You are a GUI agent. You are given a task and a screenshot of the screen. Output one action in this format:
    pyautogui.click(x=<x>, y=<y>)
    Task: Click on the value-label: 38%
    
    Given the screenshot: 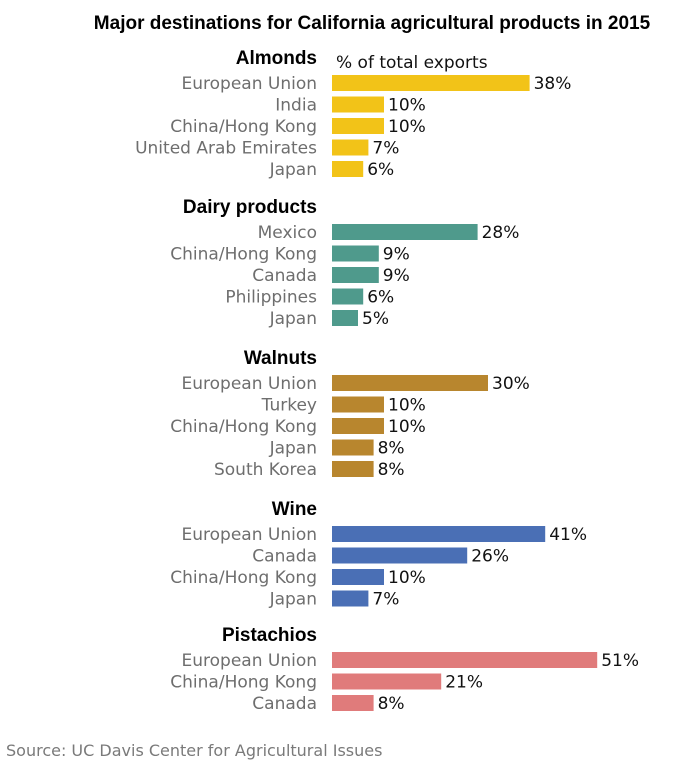 What is the action you would take?
    pyautogui.click(x=553, y=84)
    